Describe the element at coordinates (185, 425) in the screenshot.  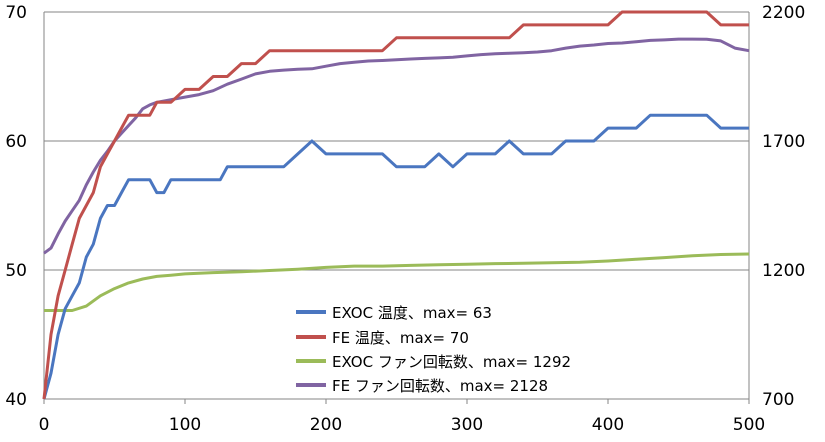
I see `x-tick-label: 100` at that location.